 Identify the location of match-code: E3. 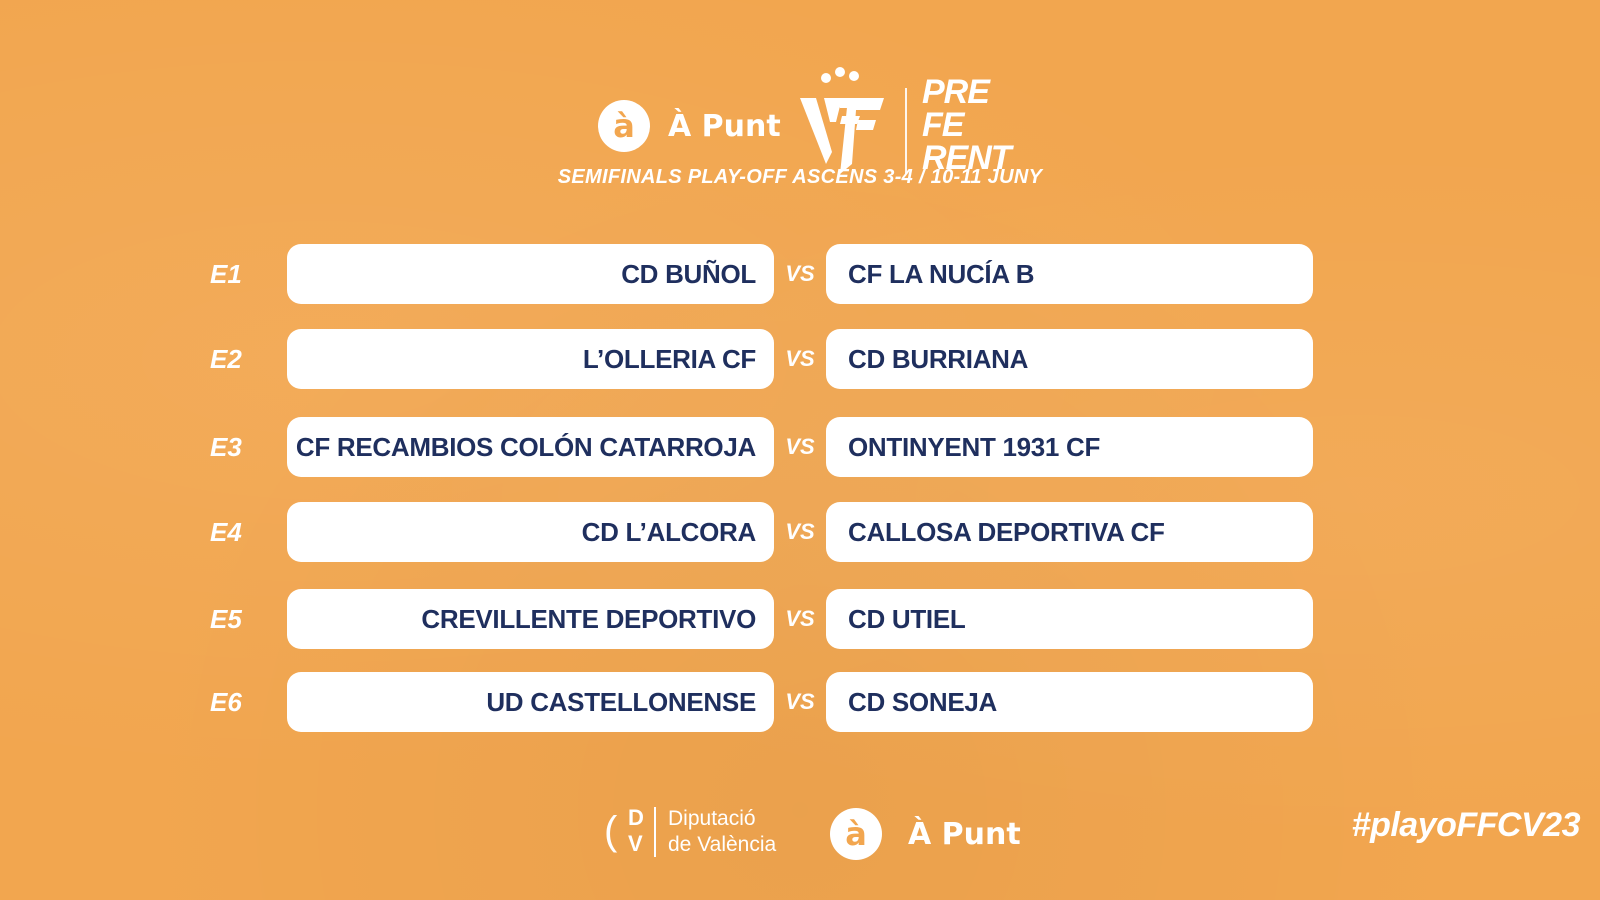
(226, 446).